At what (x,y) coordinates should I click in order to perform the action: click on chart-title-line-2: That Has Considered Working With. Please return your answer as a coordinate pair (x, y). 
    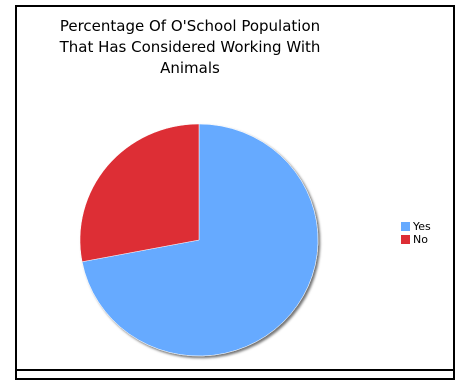
    Looking at the image, I should click on (190, 47).